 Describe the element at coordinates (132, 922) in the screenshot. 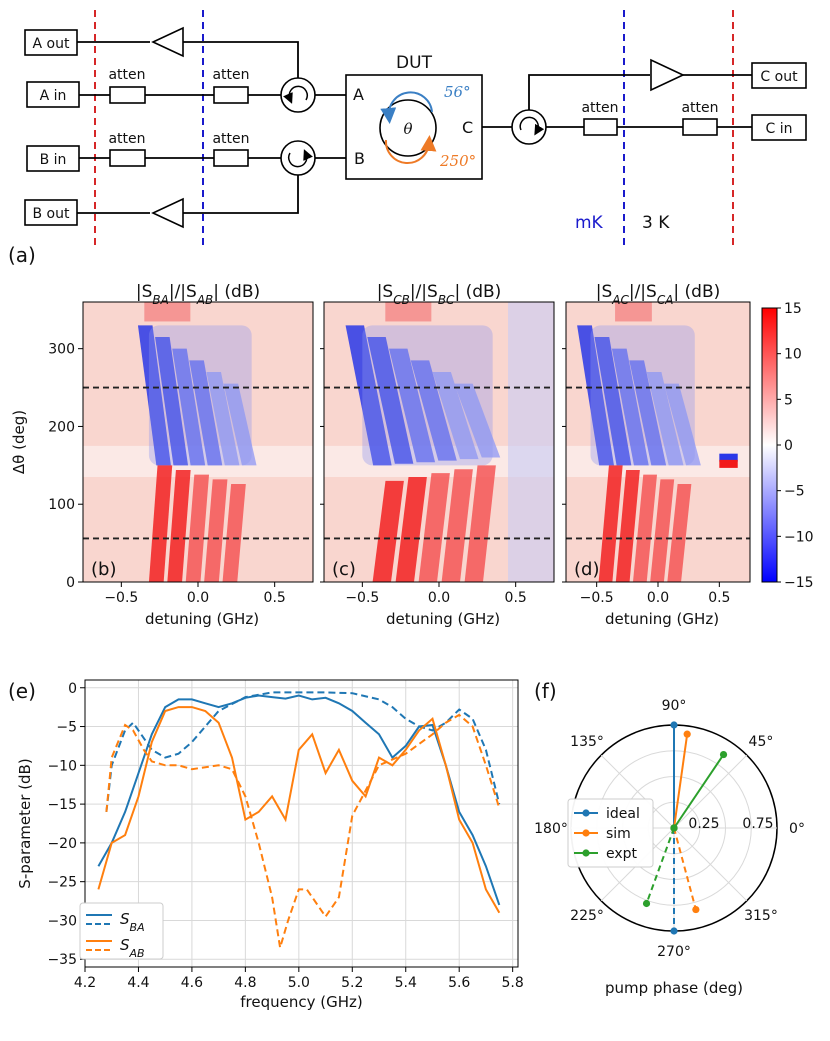

I see `legend-label: SBA` at that location.